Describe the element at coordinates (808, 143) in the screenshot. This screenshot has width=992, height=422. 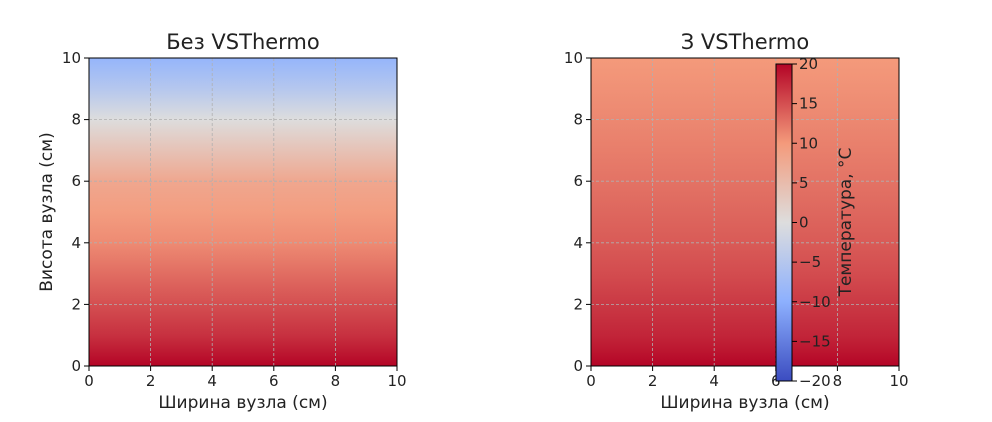
I see `colorbar-tick-label: 10` at that location.